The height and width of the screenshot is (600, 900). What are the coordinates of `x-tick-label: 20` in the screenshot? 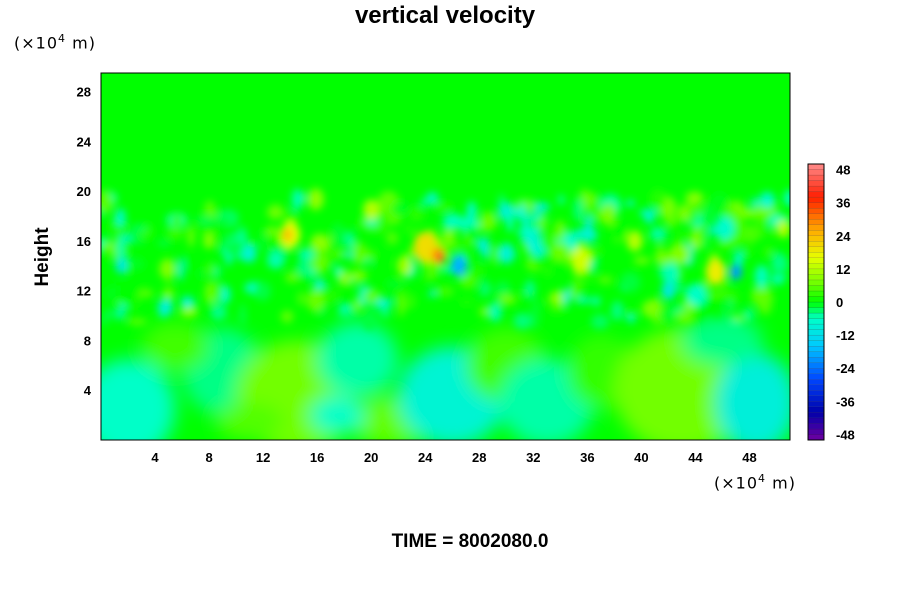 It's located at (371, 457).